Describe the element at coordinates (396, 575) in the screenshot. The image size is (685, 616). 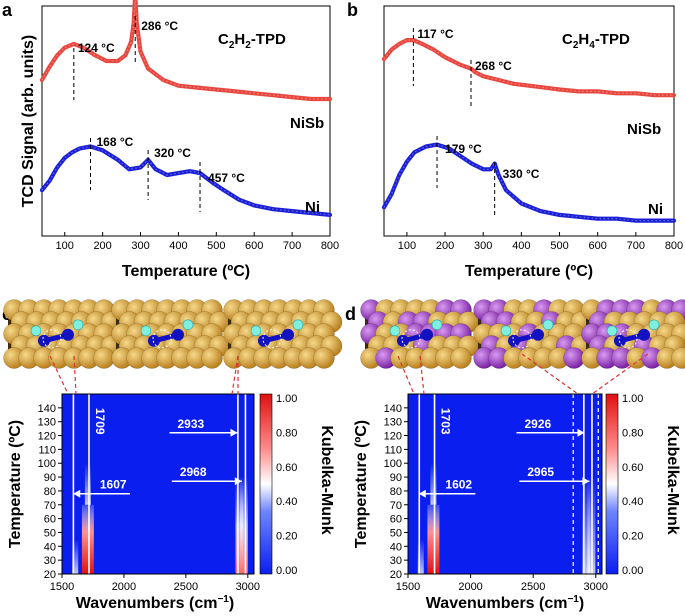
I see `y-tick-label: 20` at that location.